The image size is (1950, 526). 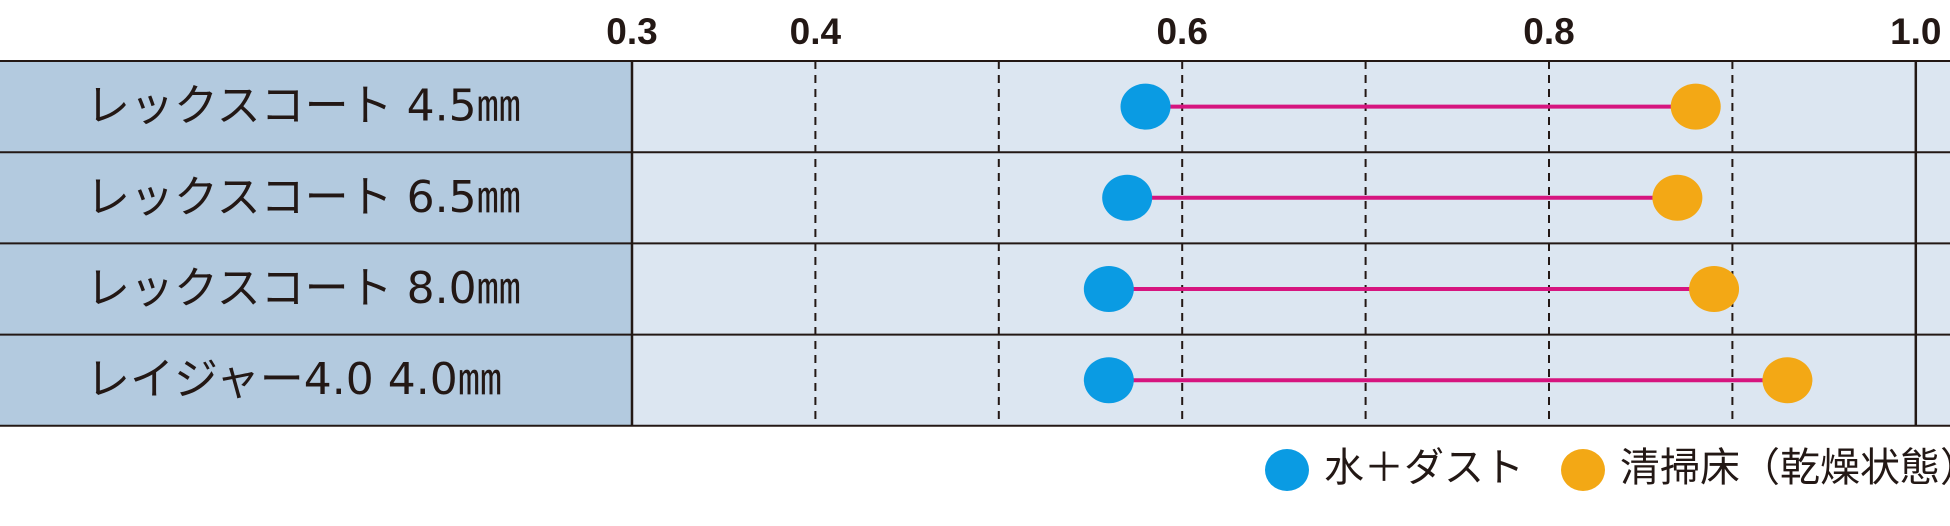 What do you see at coordinates (1424, 468) in the screenshot?
I see `legend-label: 水＋ダスト` at bounding box center [1424, 468].